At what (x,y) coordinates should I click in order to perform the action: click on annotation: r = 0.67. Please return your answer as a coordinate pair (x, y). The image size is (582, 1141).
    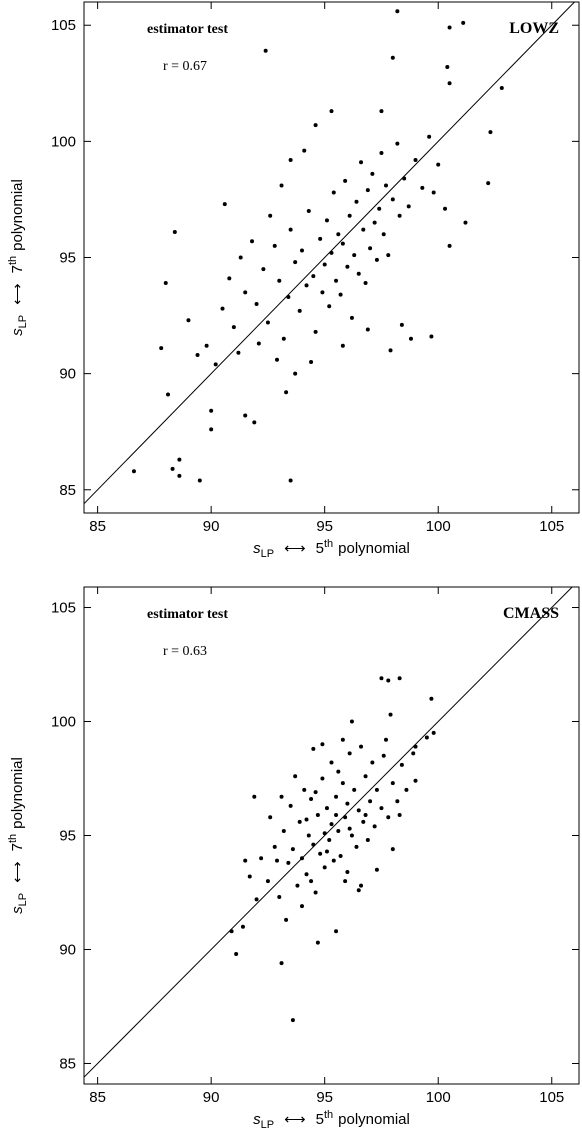
    Looking at the image, I should click on (185, 66).